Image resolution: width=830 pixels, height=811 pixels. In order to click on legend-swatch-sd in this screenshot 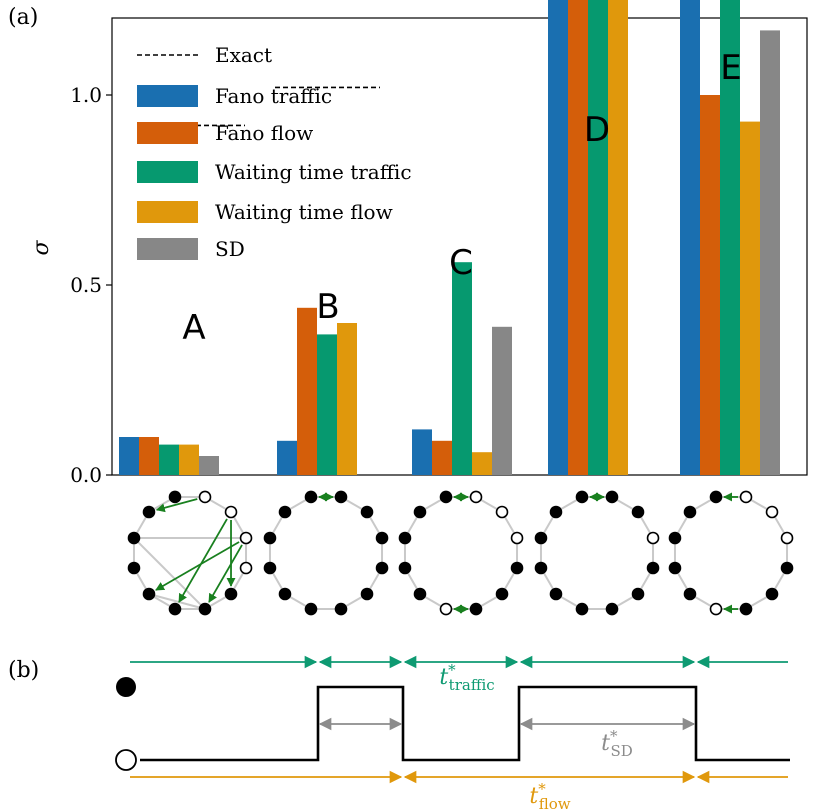, I will do `click(167, 249)`.